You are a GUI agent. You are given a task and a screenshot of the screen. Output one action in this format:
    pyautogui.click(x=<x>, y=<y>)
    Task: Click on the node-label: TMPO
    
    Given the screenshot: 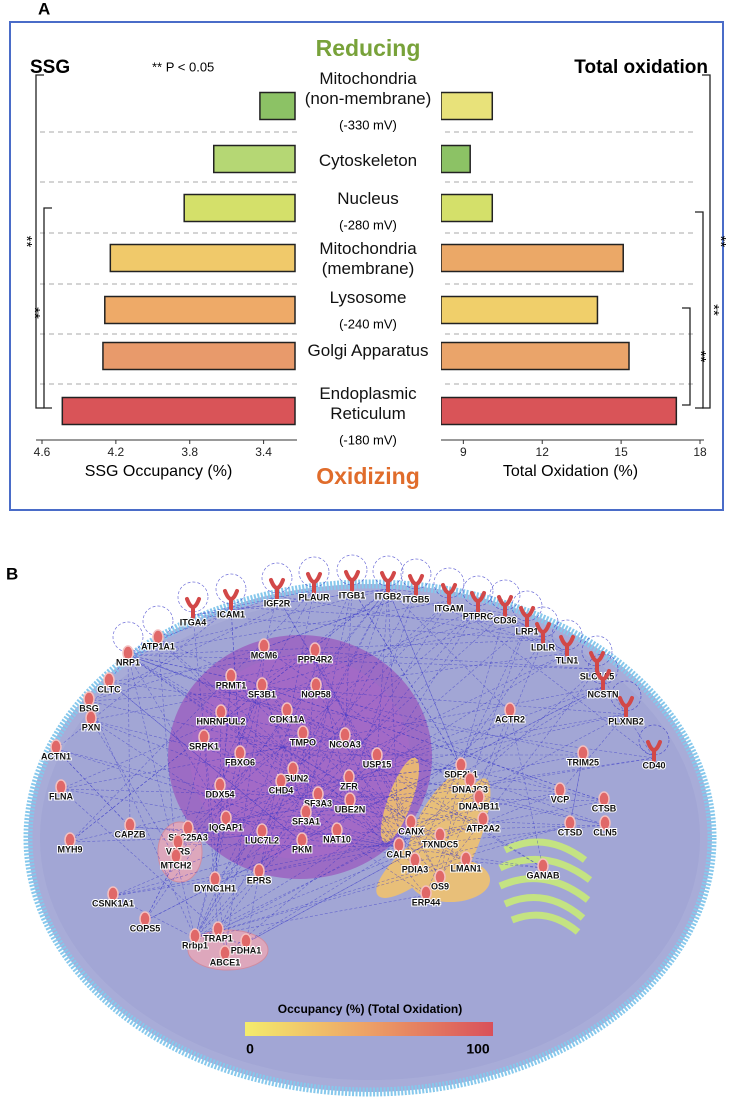 What is the action you would take?
    pyautogui.click(x=303, y=742)
    